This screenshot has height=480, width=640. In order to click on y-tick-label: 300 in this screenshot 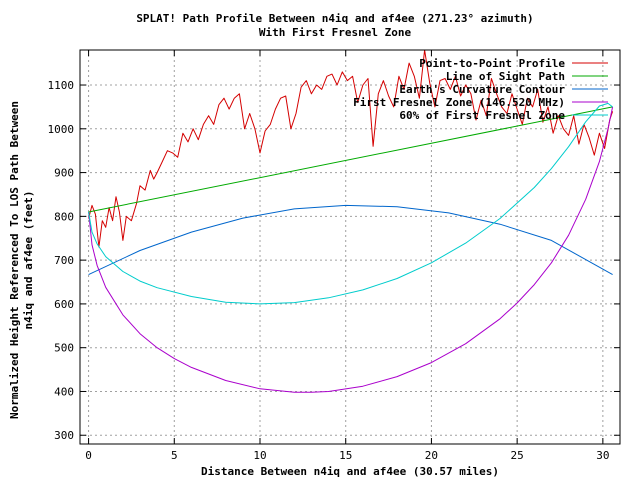, I will do `click(64, 435)`.